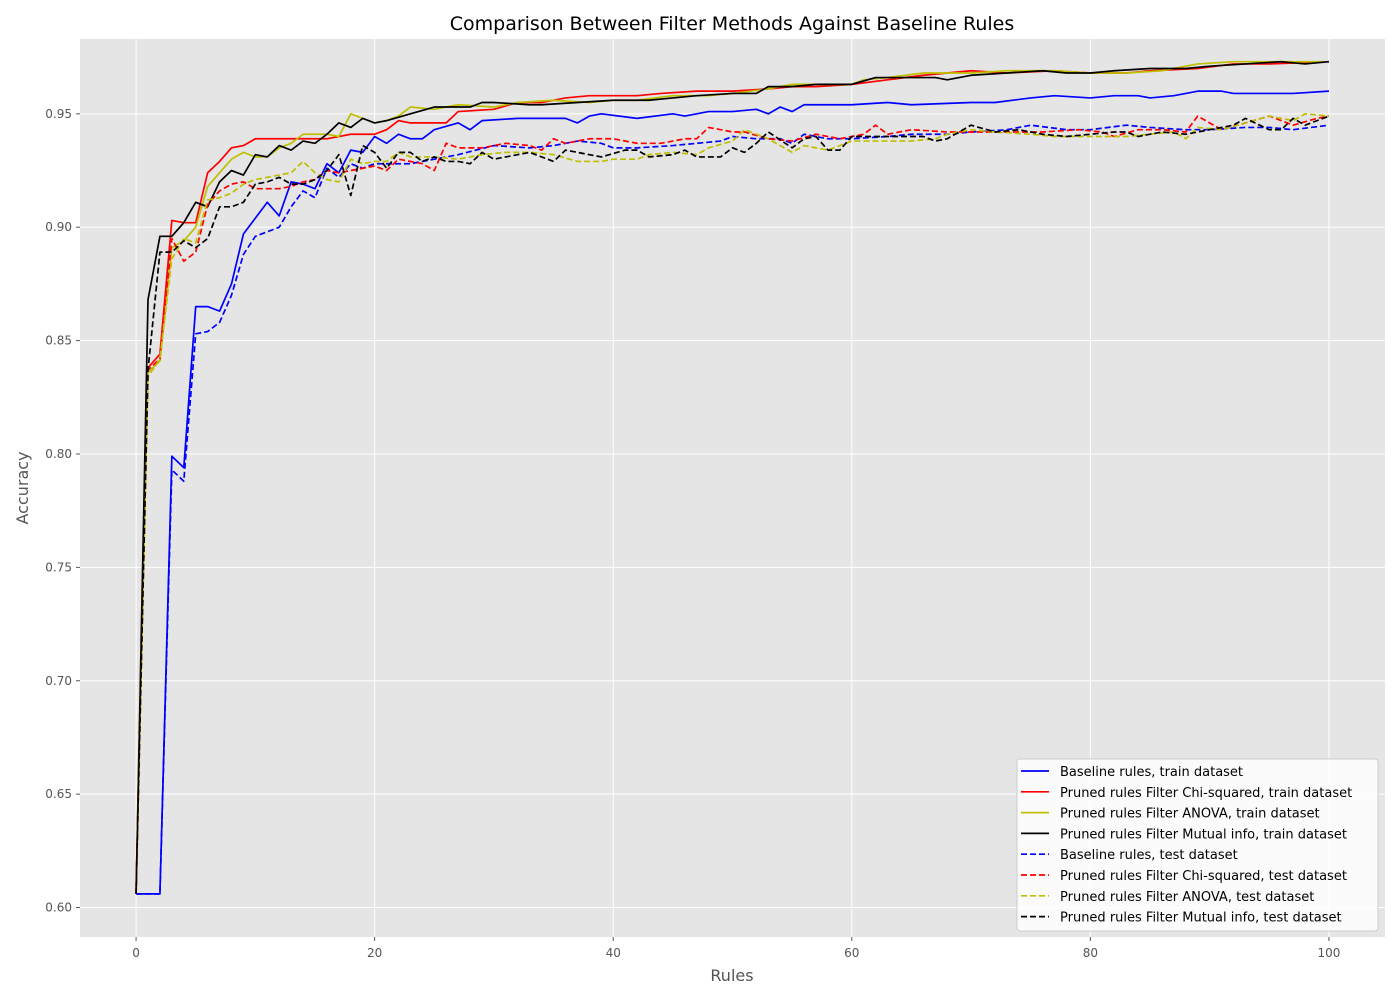  What do you see at coordinates (58, 567) in the screenshot?
I see `y-tick-label: 0.75` at bounding box center [58, 567].